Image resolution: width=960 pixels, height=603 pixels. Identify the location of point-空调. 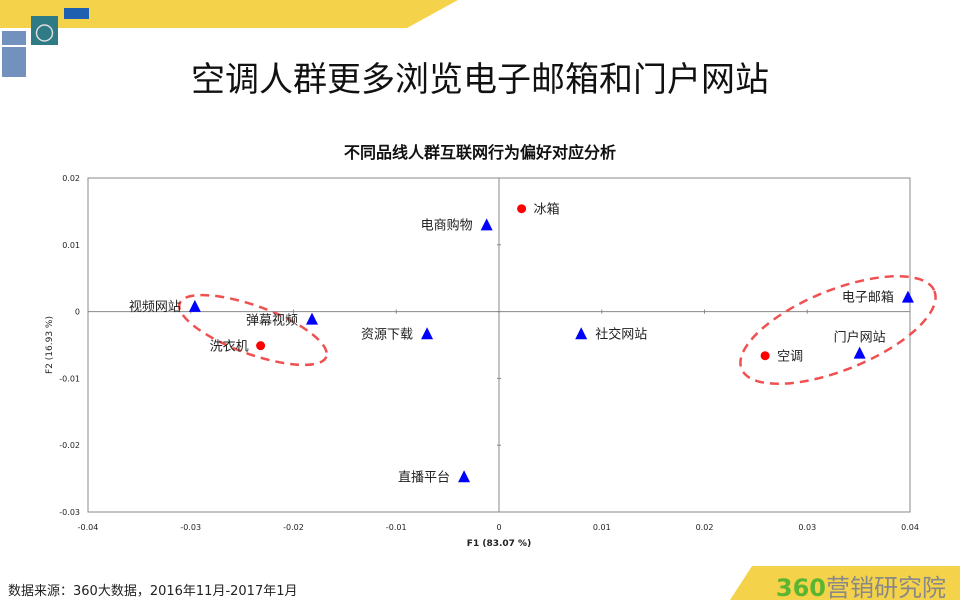
(765, 356).